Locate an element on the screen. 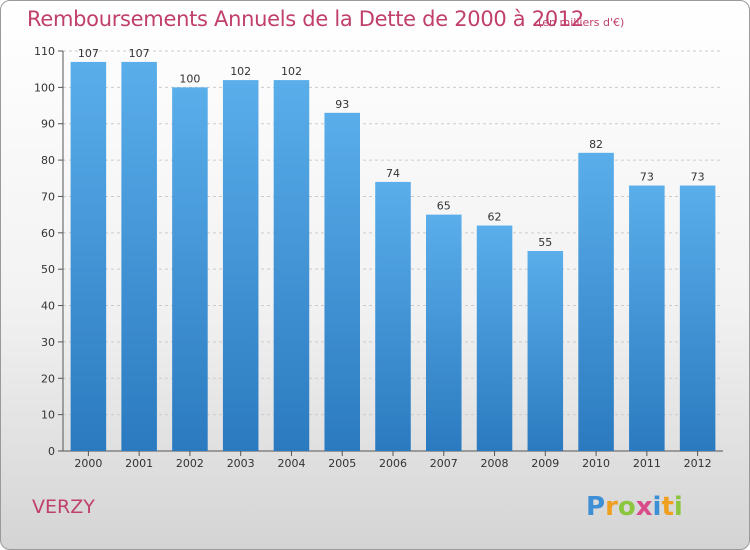 This screenshot has height=550, width=750. data-label: 93 is located at coordinates (342, 104).